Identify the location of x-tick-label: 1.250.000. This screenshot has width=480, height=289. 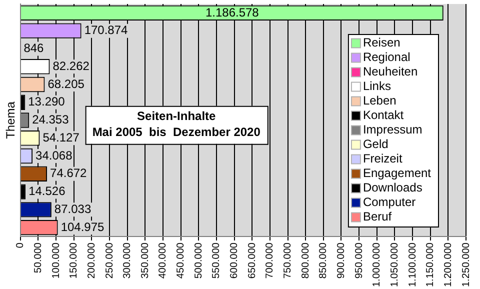
(466, 265).